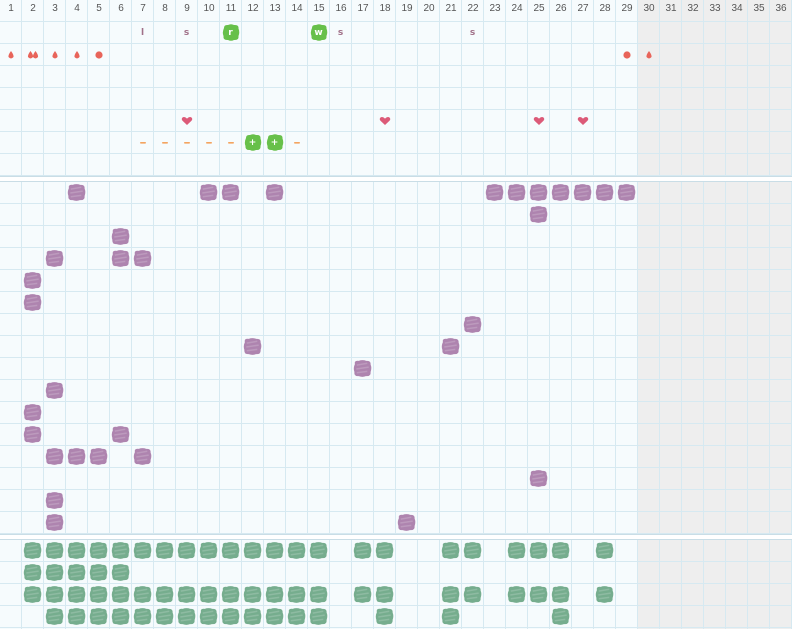 The image size is (792, 629). What do you see at coordinates (385, 8) in the screenshot?
I see `column-header-18: 18` at bounding box center [385, 8].